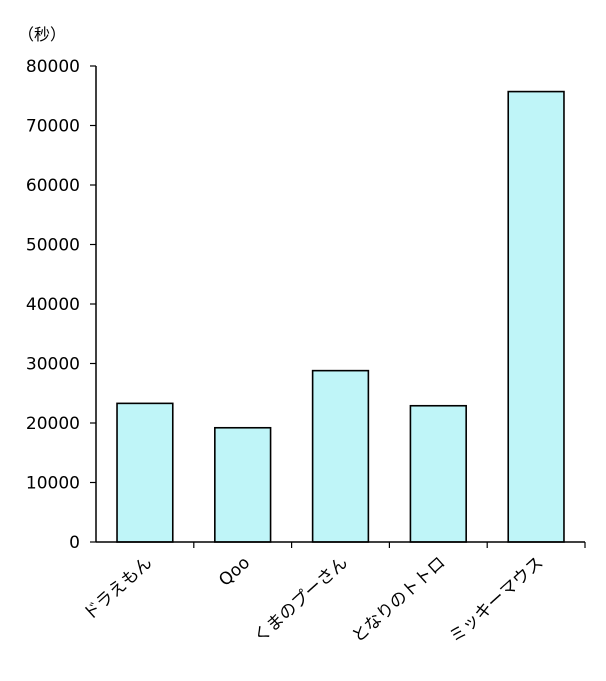  I want to click on y-tick-label: 60000, so click(53, 186).